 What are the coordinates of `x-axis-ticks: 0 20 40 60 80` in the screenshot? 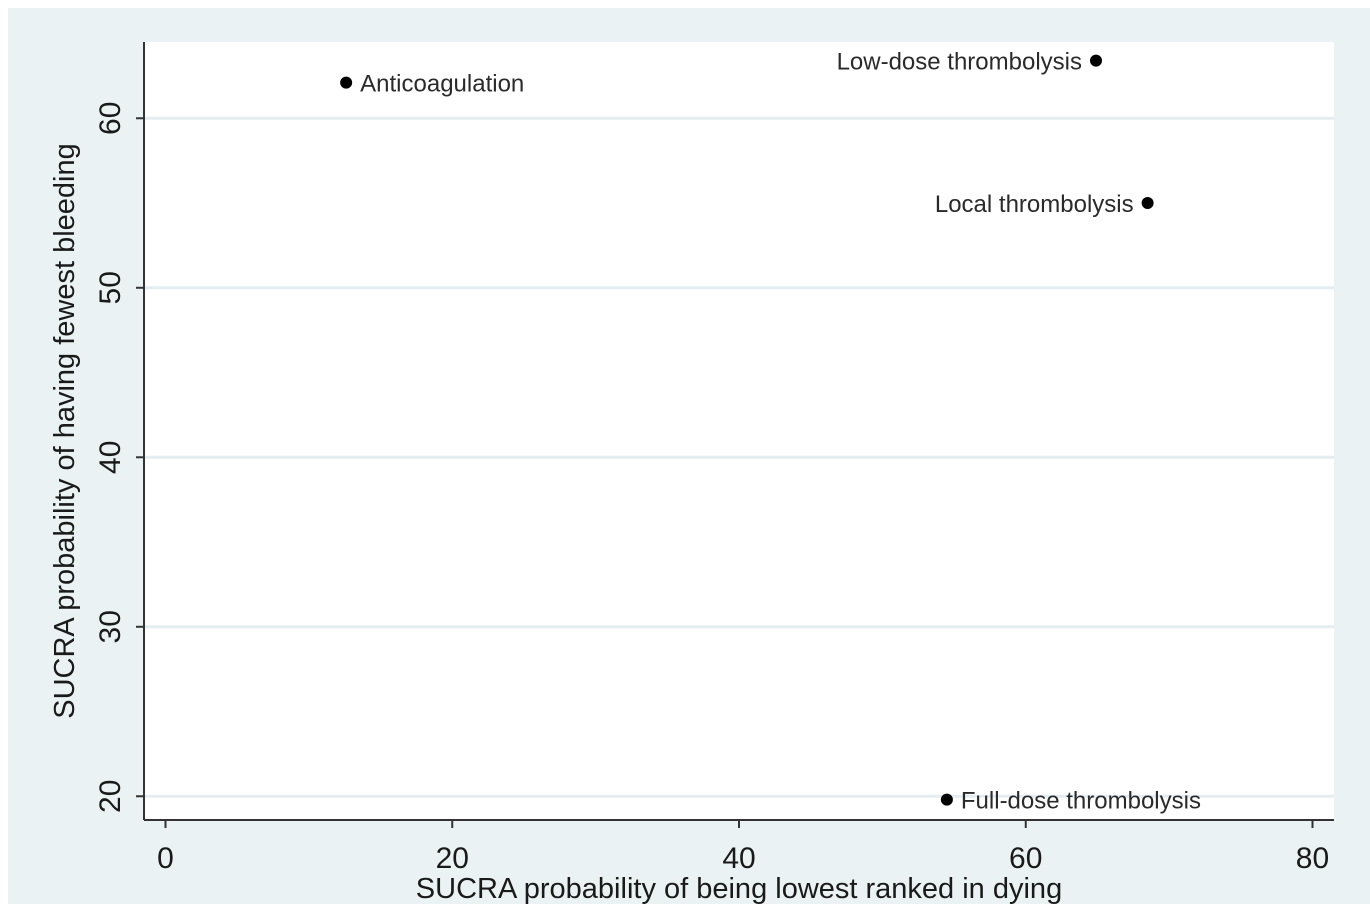 It's located at (743, 847).